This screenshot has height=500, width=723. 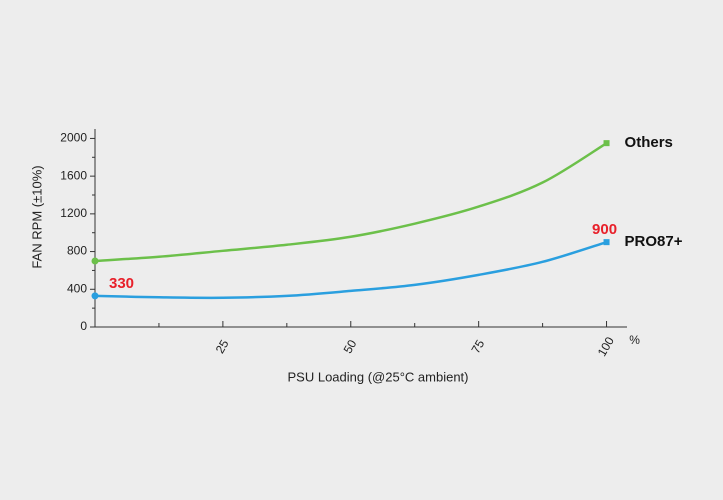 What do you see at coordinates (649, 142) in the screenshot?
I see `series-label: Others` at bounding box center [649, 142].